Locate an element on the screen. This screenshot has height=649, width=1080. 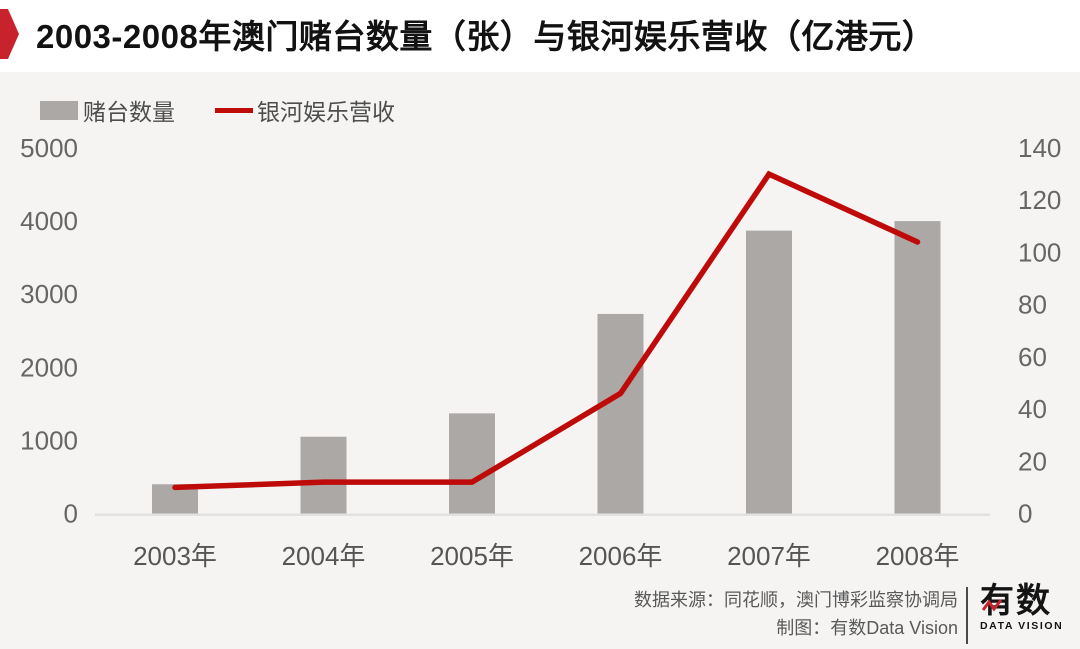
x-axis-category-label: 2003年 is located at coordinates (175, 556).